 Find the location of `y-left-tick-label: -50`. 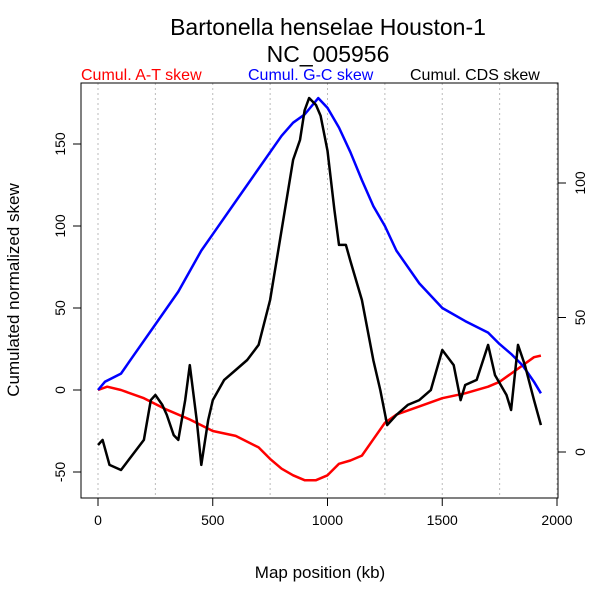

y-left-tick-label: -50 is located at coordinates (60, 472).